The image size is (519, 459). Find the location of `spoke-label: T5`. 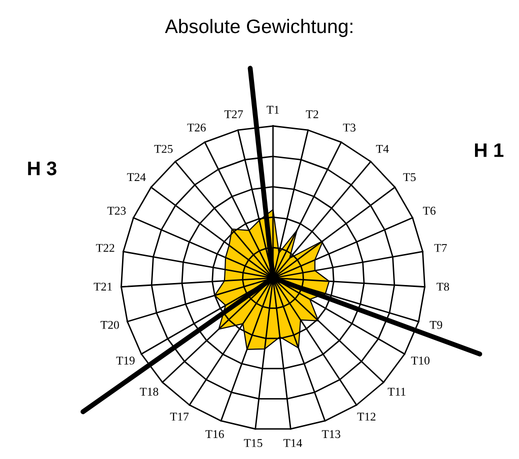

spoke-label: T5 is located at coordinates (409, 177).